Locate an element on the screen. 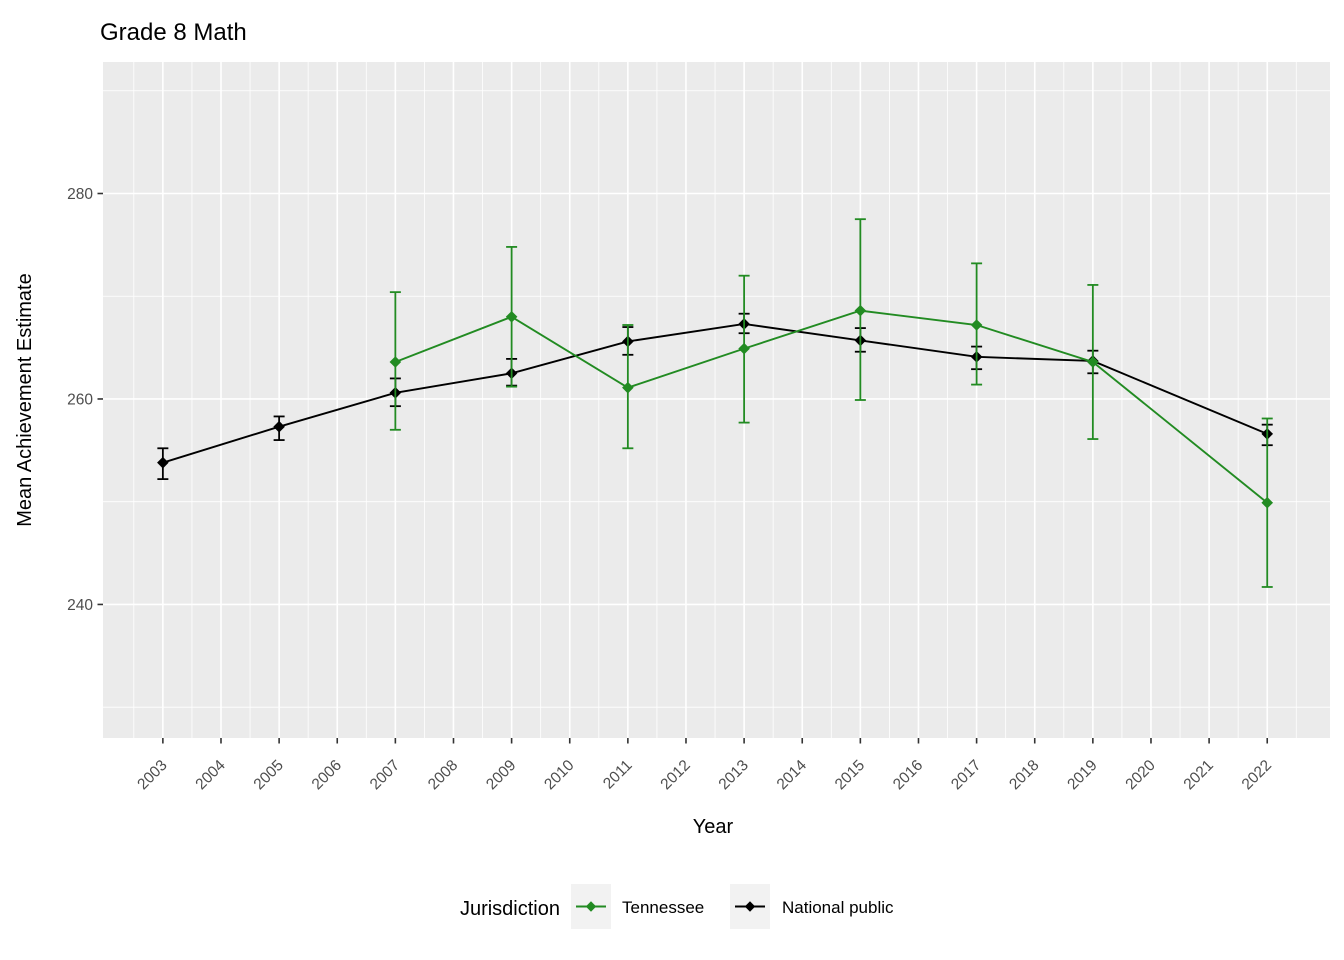  data-point-tennessee-2015 is located at coordinates (860, 310).